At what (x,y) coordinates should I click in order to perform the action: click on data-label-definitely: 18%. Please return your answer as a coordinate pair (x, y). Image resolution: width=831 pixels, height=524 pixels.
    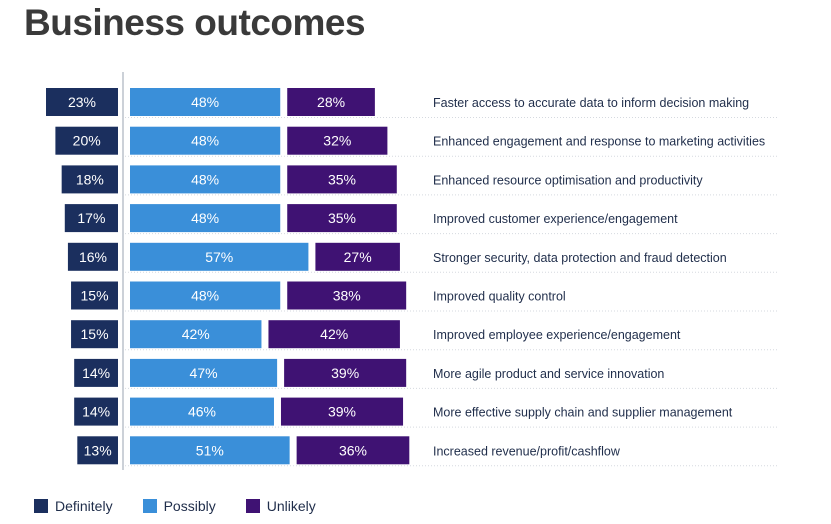
    Looking at the image, I should click on (90, 179).